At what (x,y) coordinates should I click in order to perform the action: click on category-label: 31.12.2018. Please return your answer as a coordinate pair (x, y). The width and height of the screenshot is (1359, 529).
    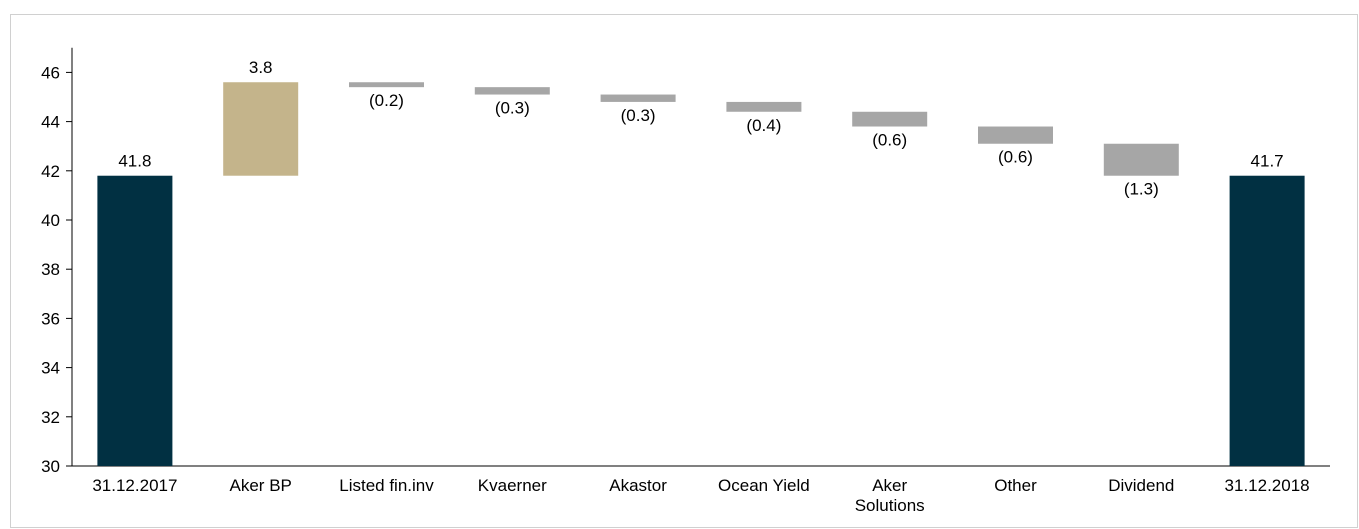
    Looking at the image, I should click on (1267, 485).